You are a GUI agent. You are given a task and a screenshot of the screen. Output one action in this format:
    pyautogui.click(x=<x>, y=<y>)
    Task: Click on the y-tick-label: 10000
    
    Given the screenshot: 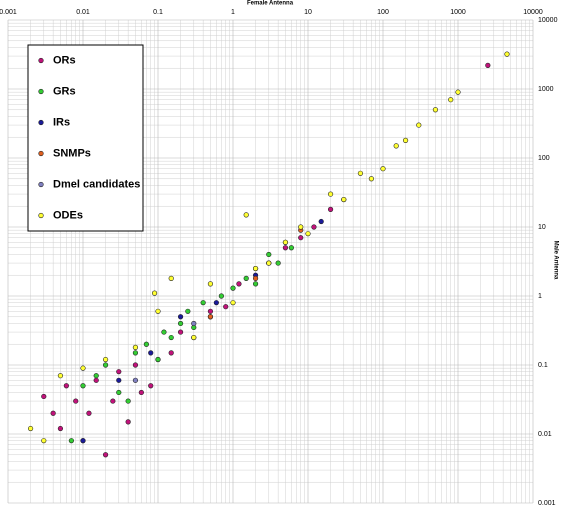 What is the action you would take?
    pyautogui.click(x=548, y=20)
    